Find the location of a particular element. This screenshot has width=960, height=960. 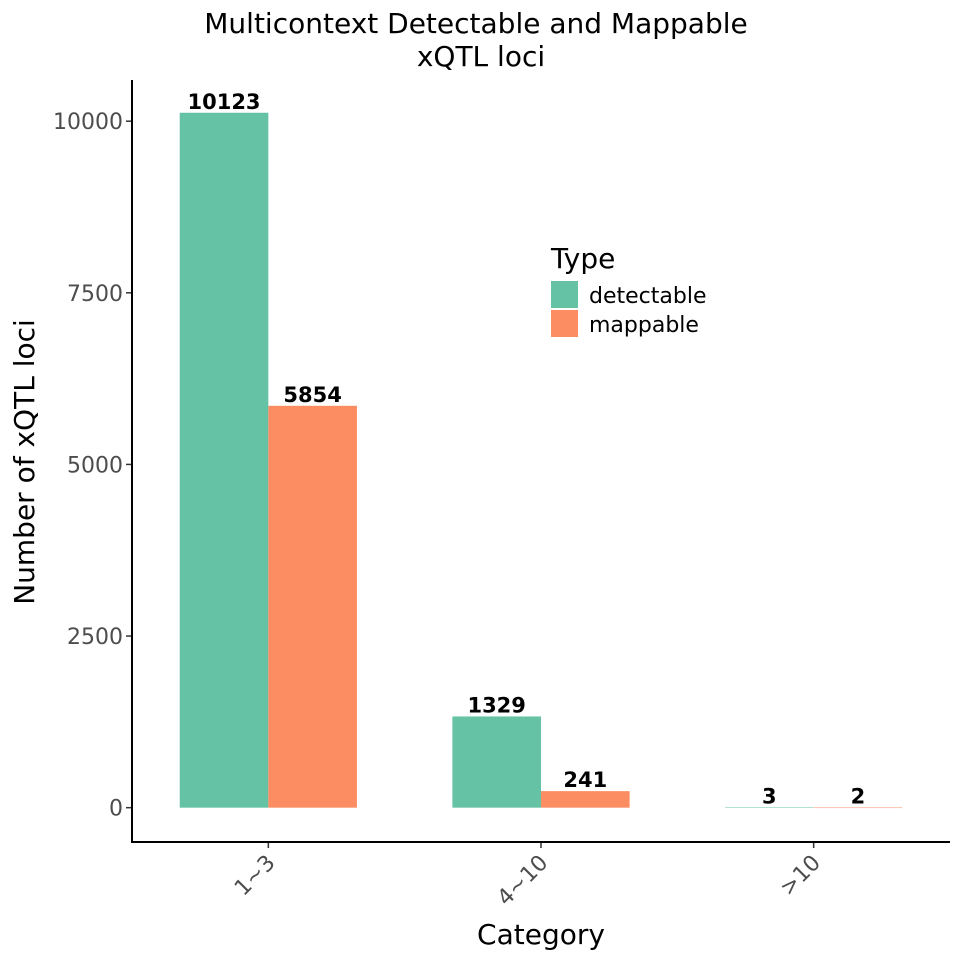

data-label-detectable-10: 3 is located at coordinates (769, 796).